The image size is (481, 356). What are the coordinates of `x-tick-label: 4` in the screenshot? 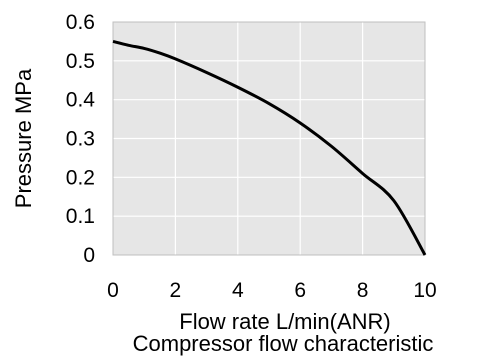 It's located at (238, 290).